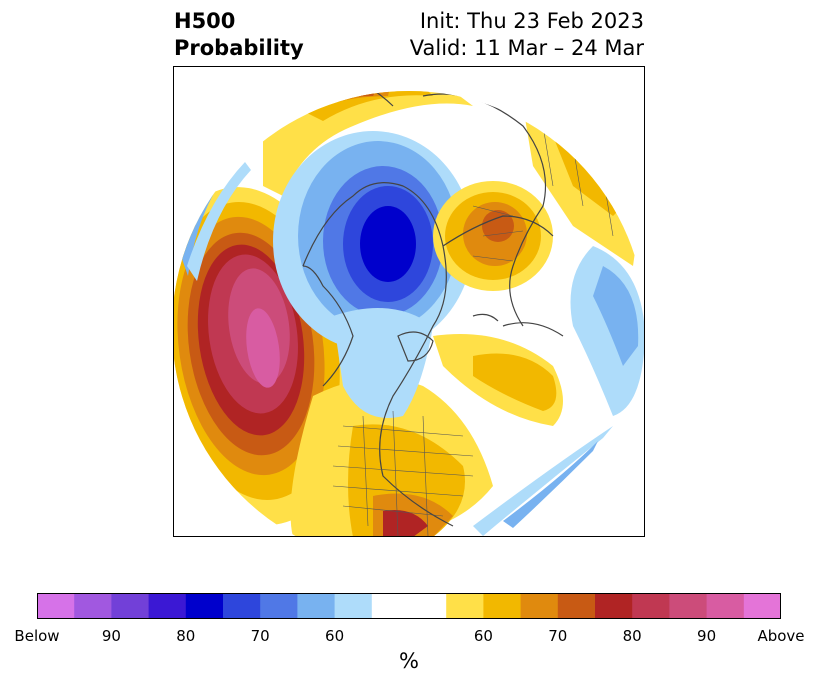 The height and width of the screenshot is (686, 819). What do you see at coordinates (531, 21) in the screenshot?
I see `init-date: Init: Thu 23 Feb 2023` at bounding box center [531, 21].